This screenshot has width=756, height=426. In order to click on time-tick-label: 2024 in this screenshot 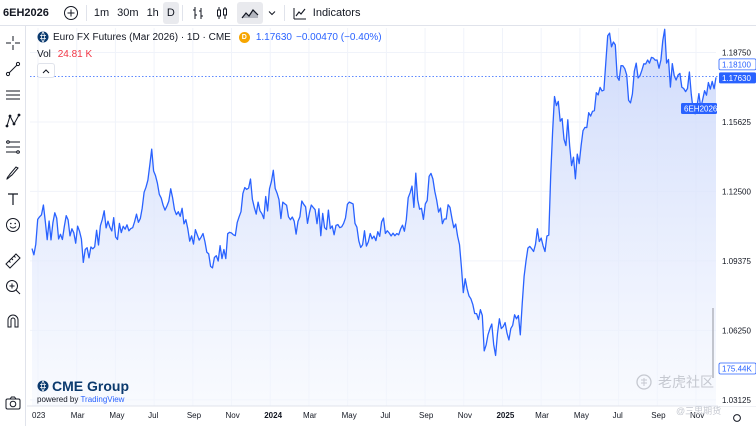, I will do `click(273, 415)`.